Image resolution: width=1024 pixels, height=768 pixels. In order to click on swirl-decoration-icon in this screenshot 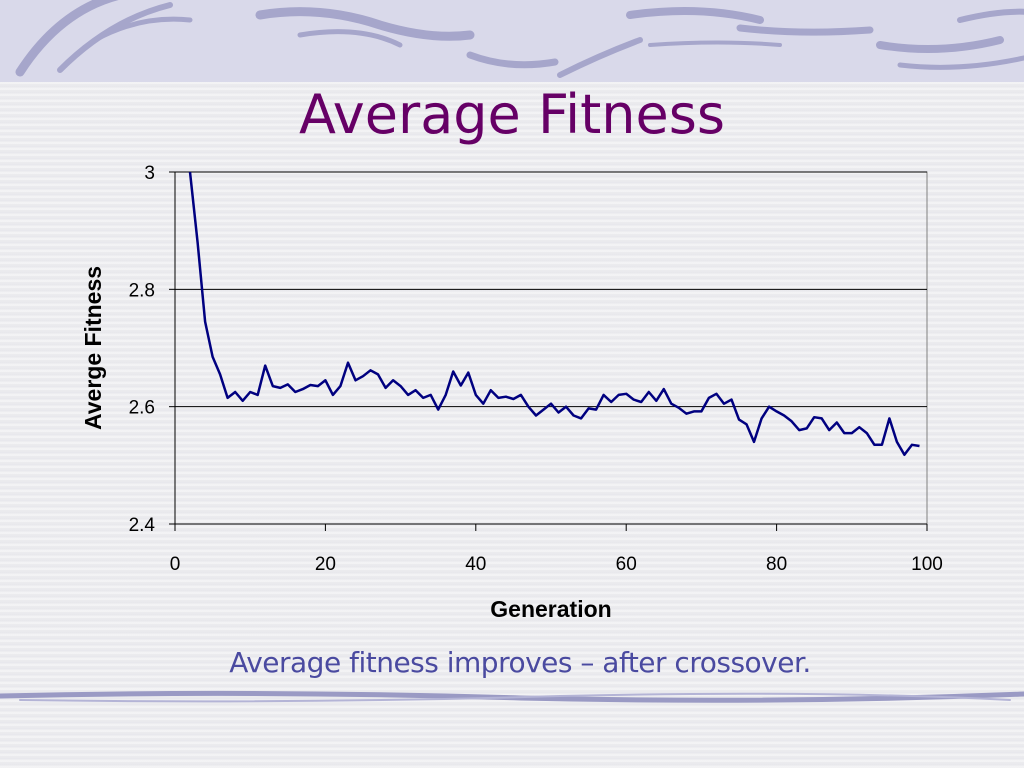, I will do `click(519, 39)`.